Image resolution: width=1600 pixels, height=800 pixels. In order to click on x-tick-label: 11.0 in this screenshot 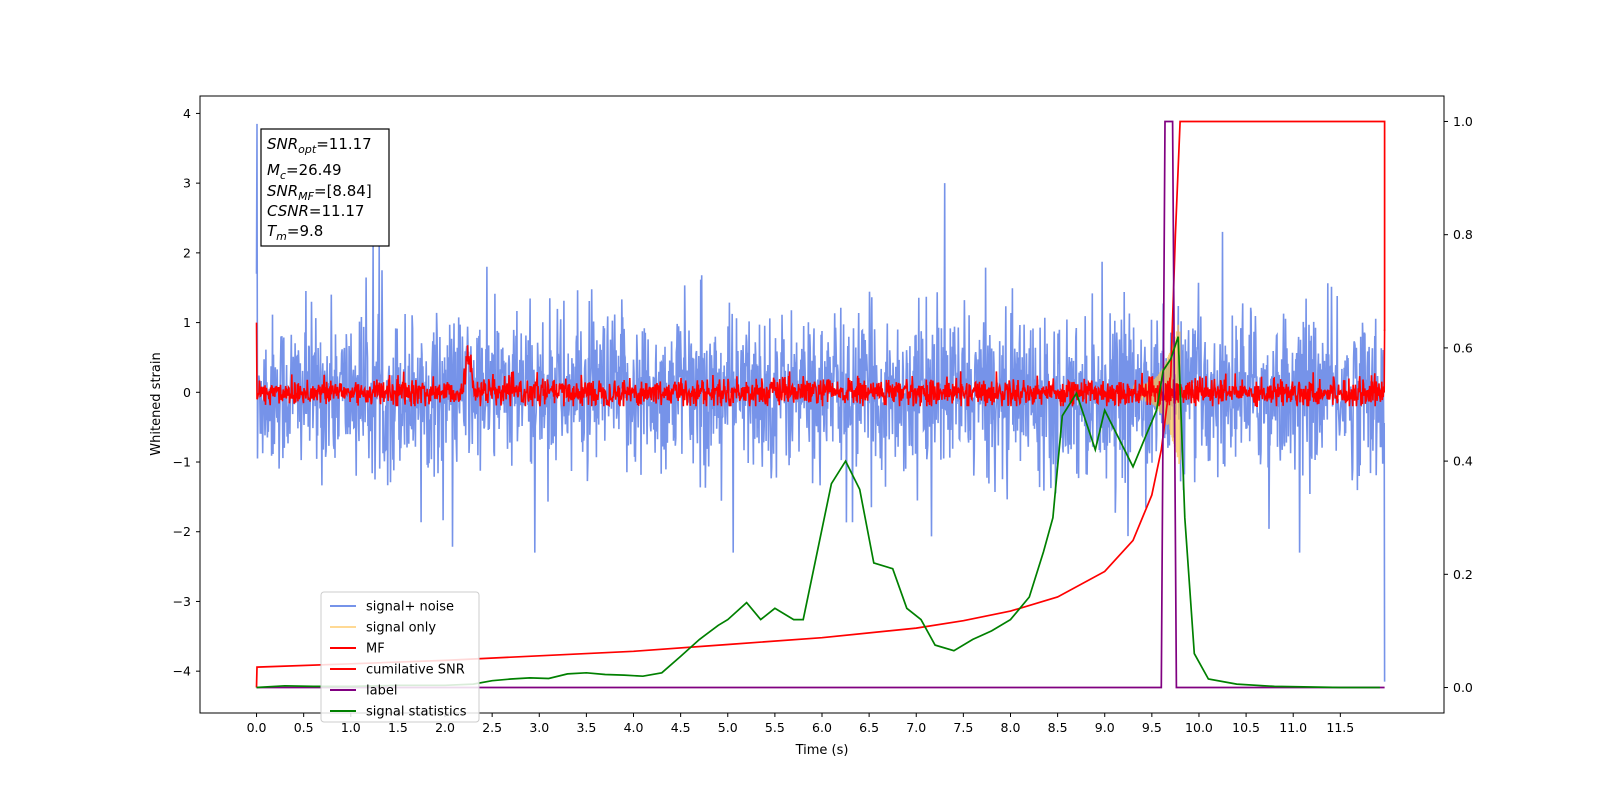, I will do `click(1293, 727)`.